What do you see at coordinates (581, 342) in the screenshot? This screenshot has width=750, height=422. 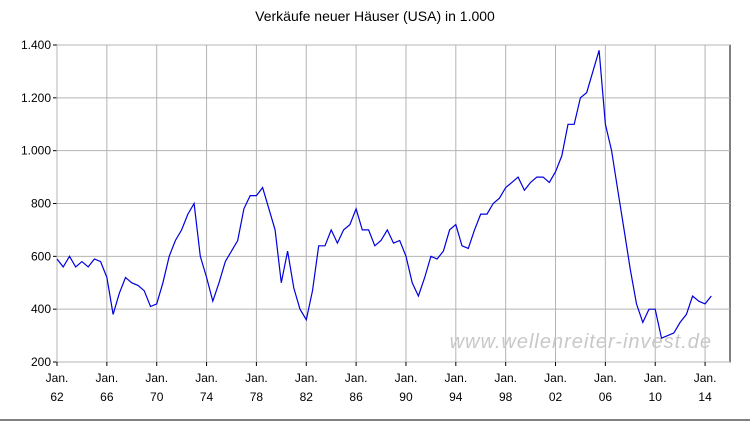 I see `watermark: www.wellenreiter-invest.de` at bounding box center [581, 342].